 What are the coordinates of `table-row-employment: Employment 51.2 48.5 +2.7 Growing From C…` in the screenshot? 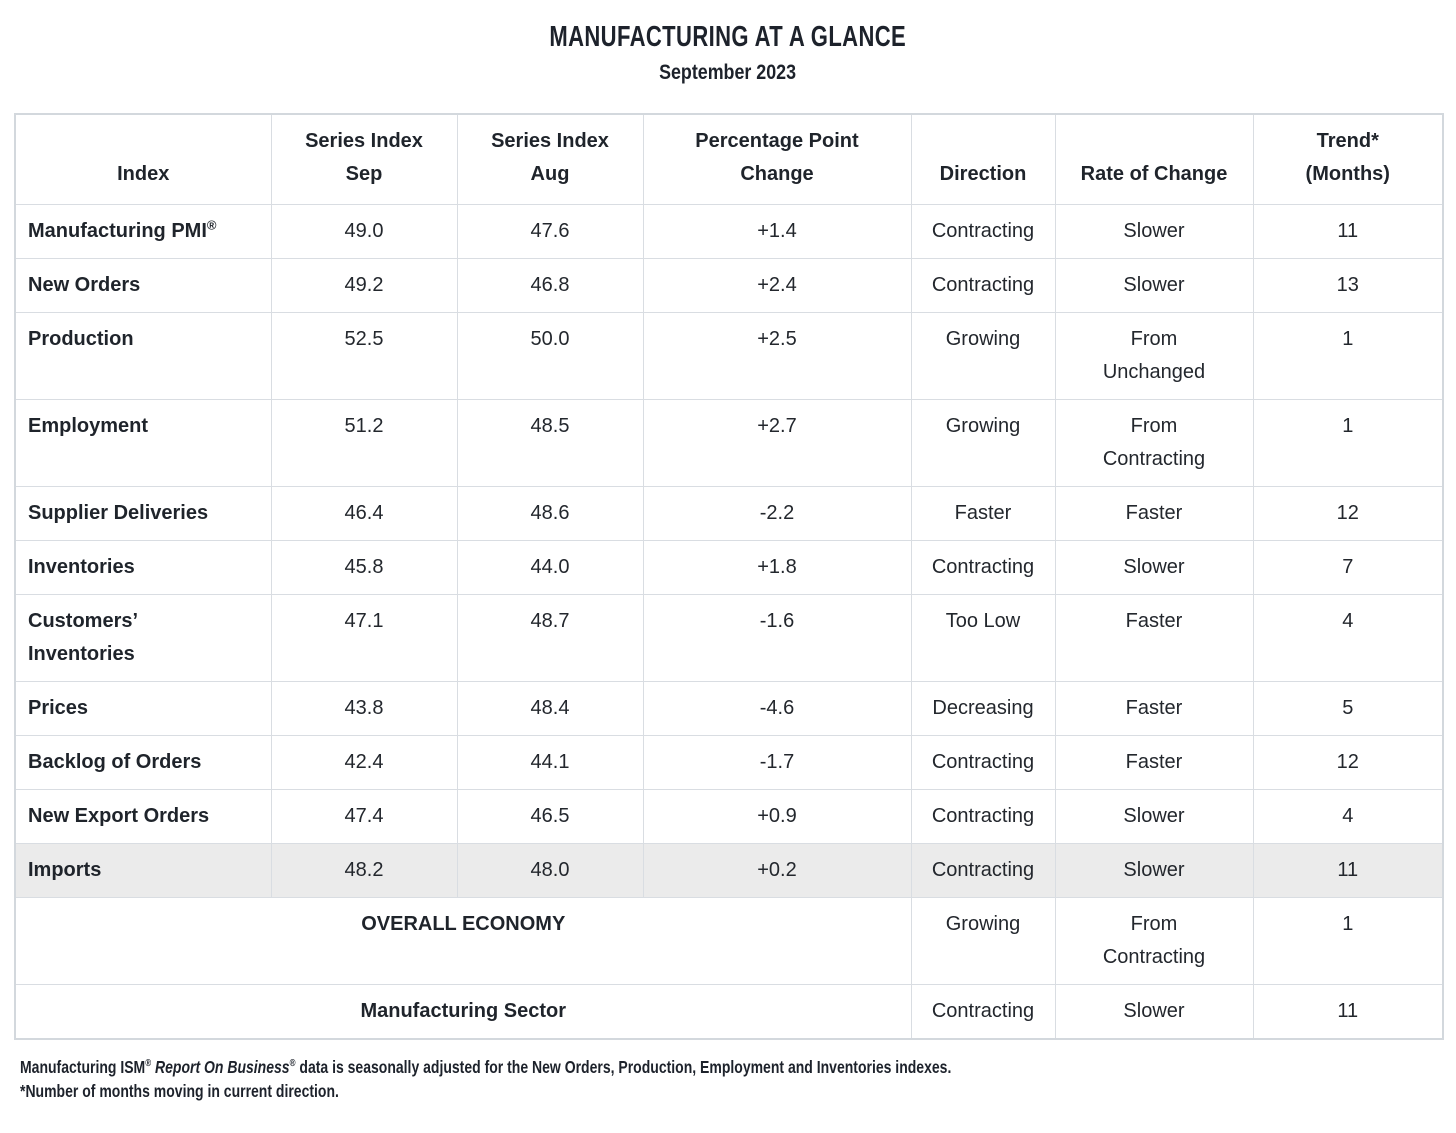 It's located at (729, 443).